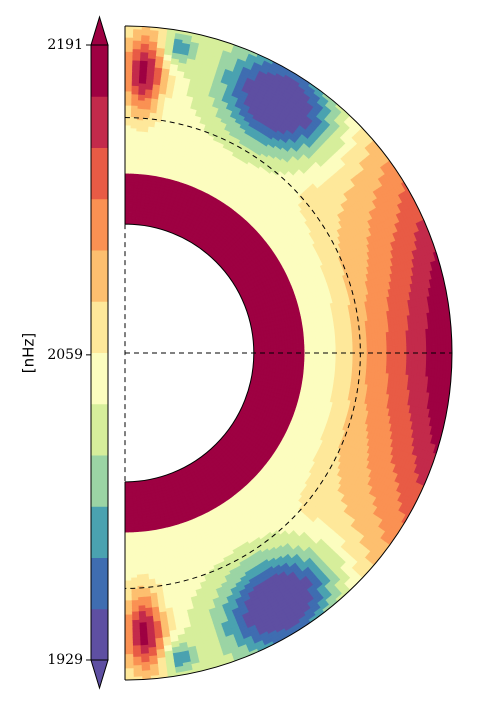  What do you see at coordinates (99, 674) in the screenshot?
I see `colorbar-extend-min` at bounding box center [99, 674].